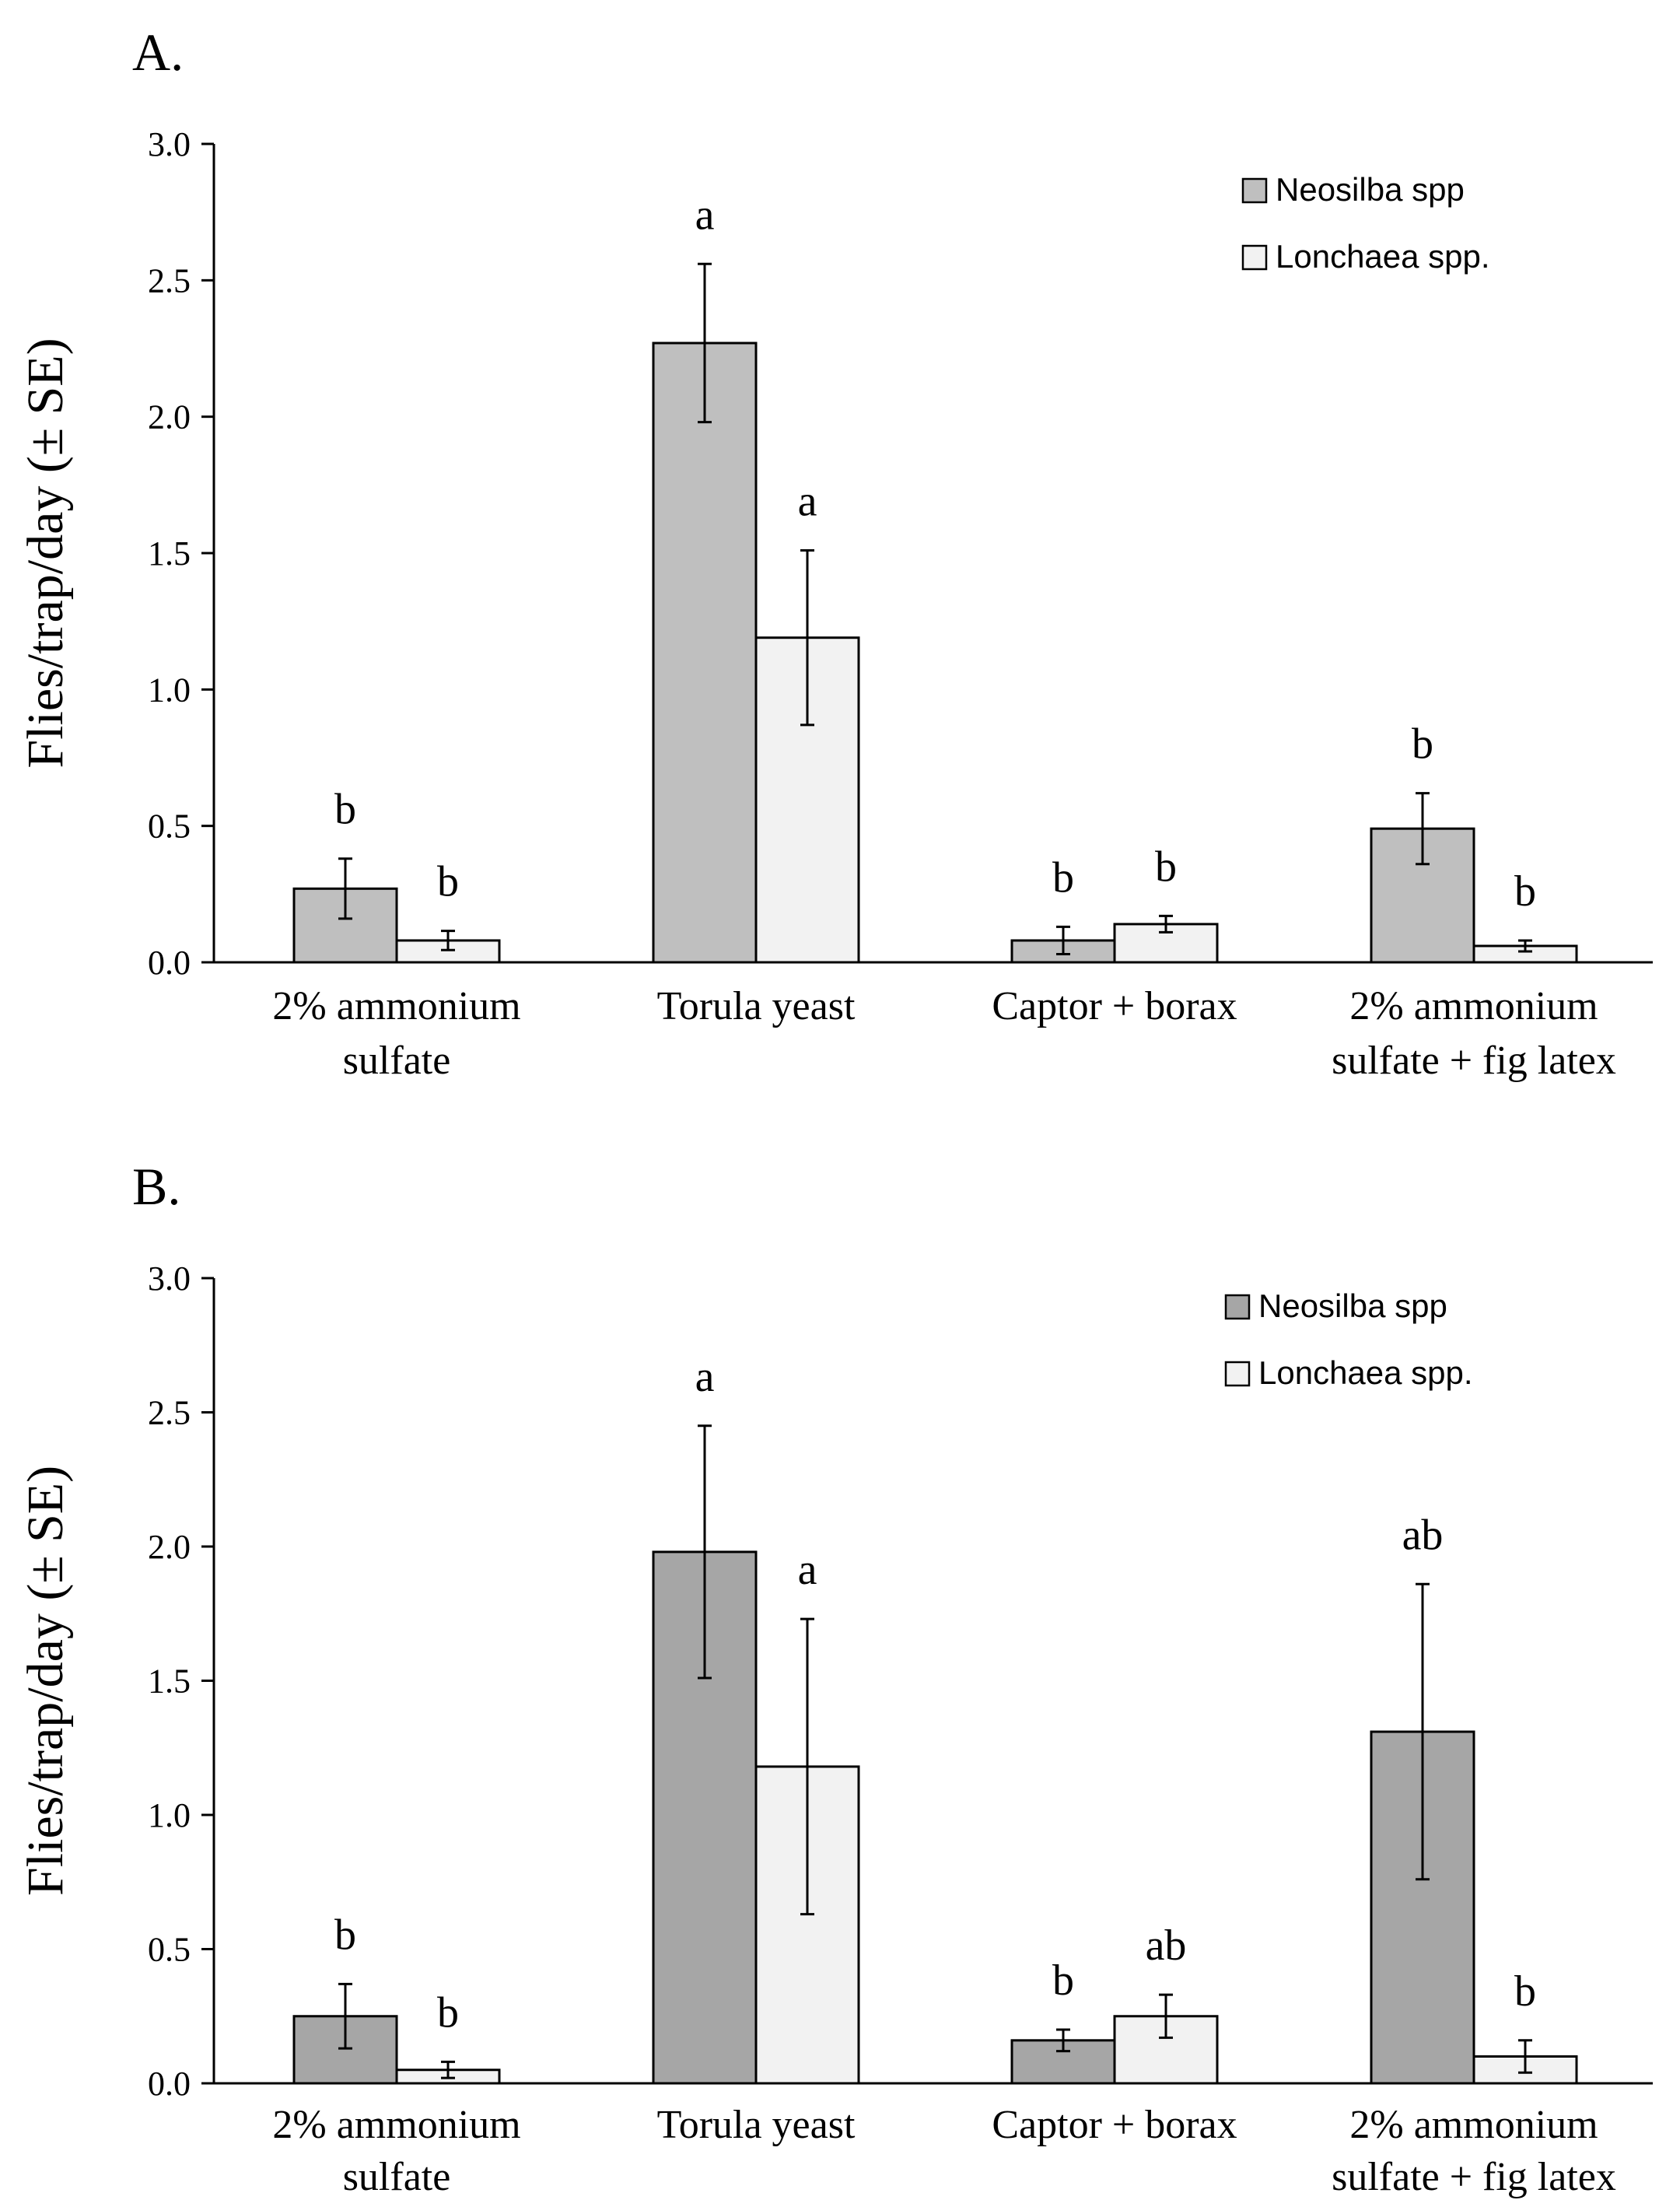 This screenshot has height=2207, width=1680. What do you see at coordinates (705, 653) in the screenshot?
I see `bar` at bounding box center [705, 653].